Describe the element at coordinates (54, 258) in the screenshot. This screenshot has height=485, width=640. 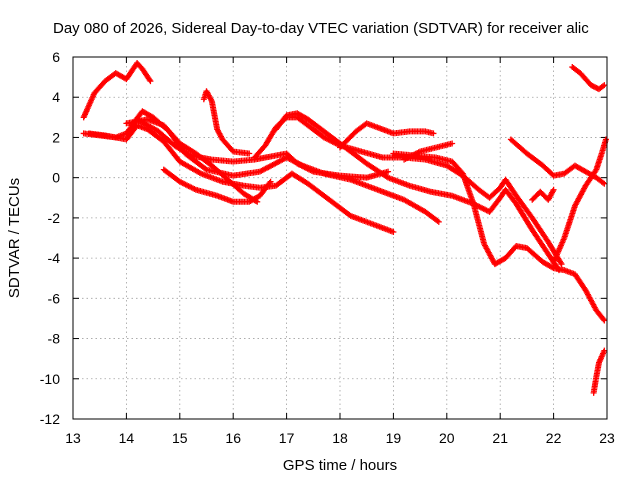
I see `y-tick-label: -4` at that location.